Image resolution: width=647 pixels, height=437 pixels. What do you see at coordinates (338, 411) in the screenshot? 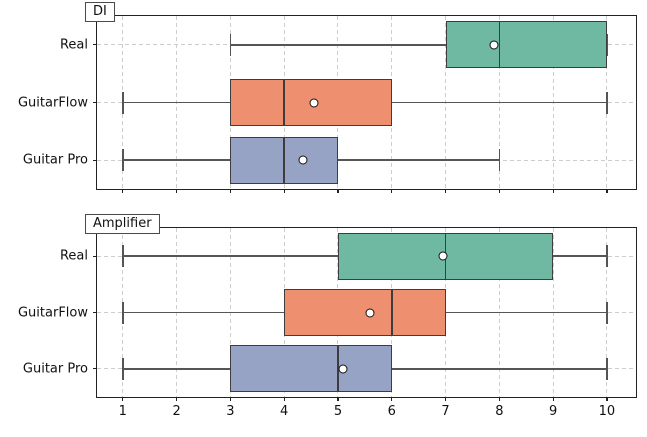
I see `x-tick-label: 5` at bounding box center [338, 411].